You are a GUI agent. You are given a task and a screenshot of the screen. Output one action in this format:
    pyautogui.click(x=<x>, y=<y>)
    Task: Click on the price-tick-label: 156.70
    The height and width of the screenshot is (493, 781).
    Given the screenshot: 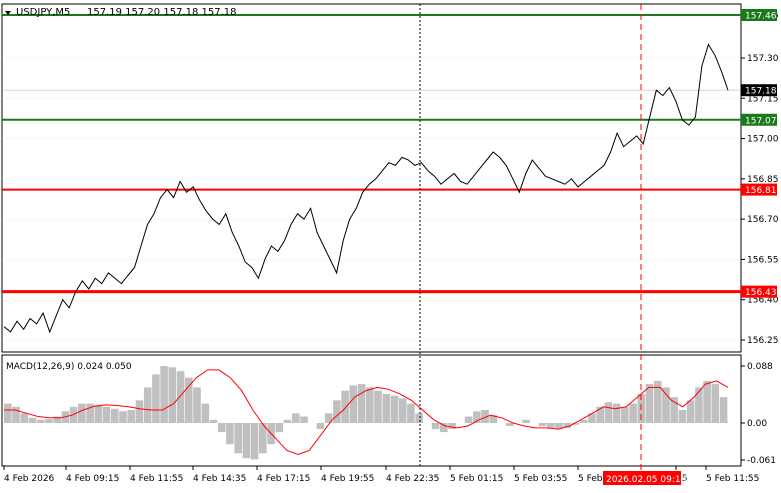 What is the action you would take?
    pyautogui.click(x=763, y=220)
    